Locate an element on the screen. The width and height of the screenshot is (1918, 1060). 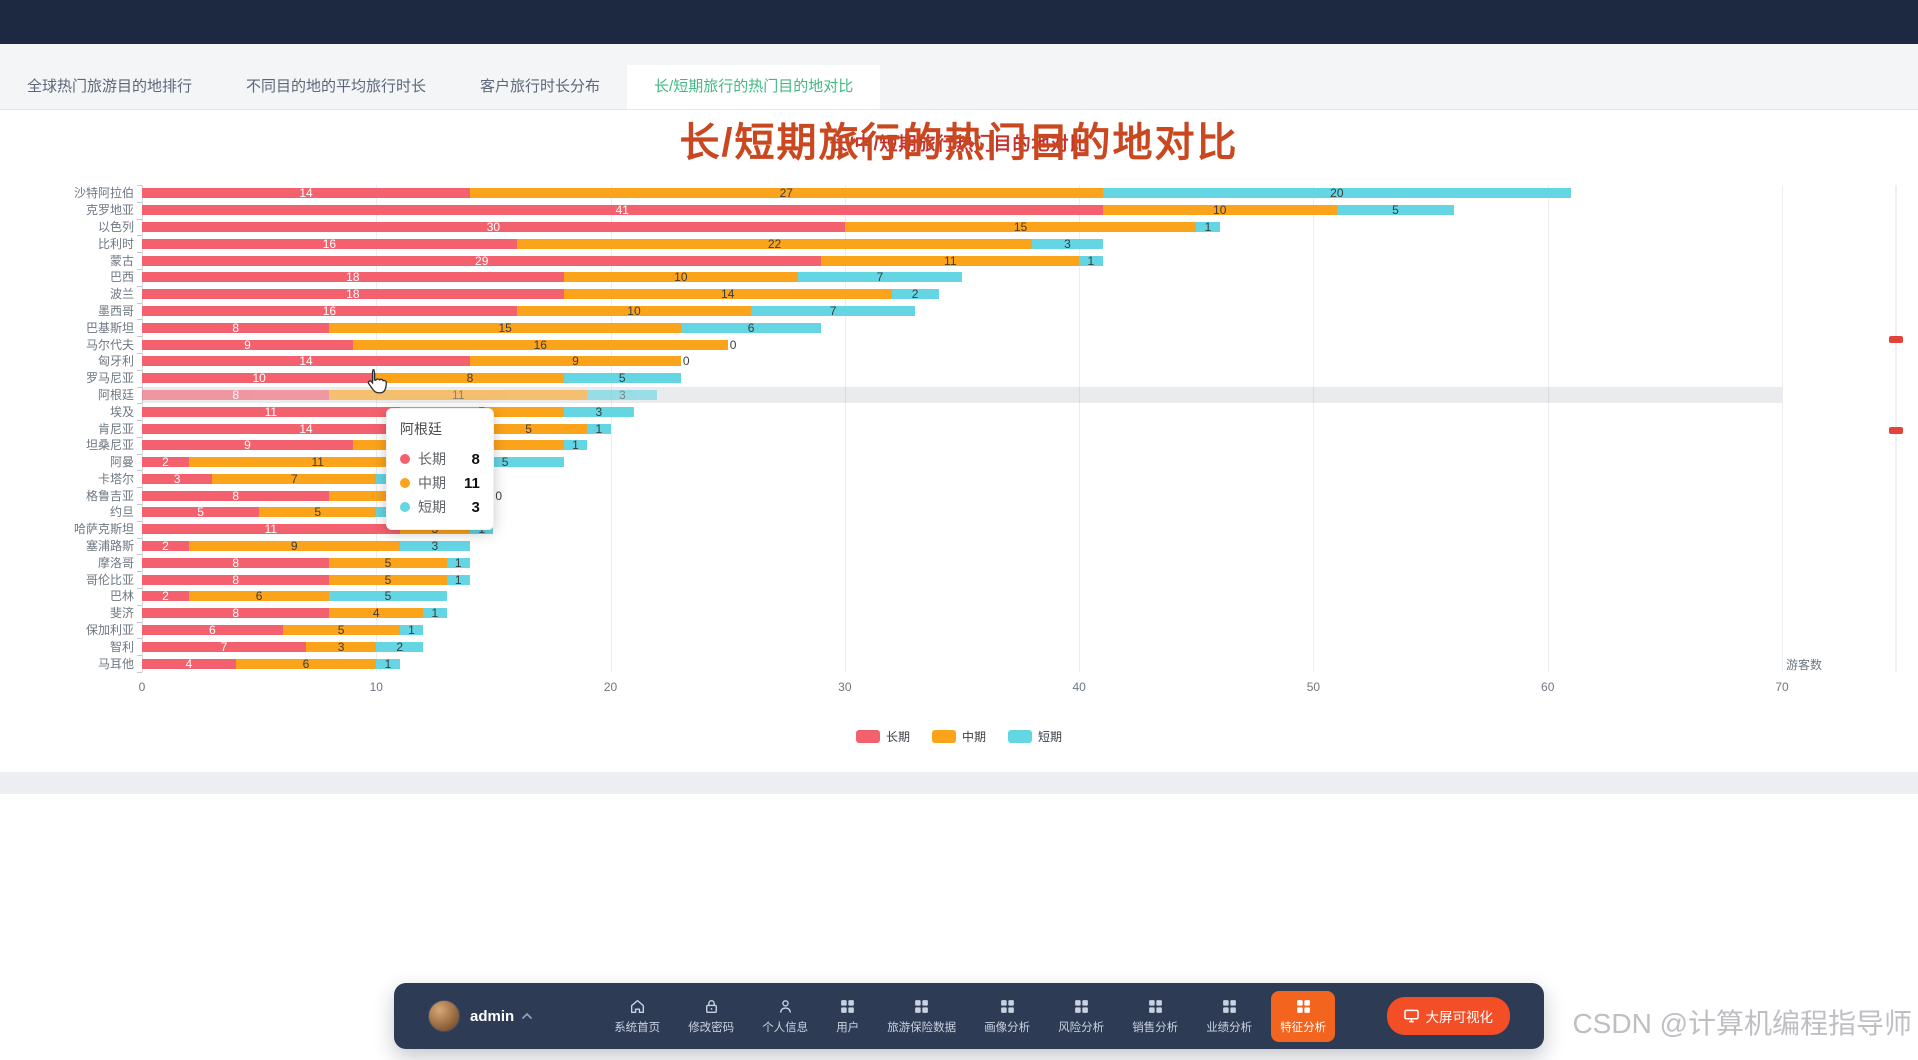
bar-segment-长期: 10 is located at coordinates (259, 378).